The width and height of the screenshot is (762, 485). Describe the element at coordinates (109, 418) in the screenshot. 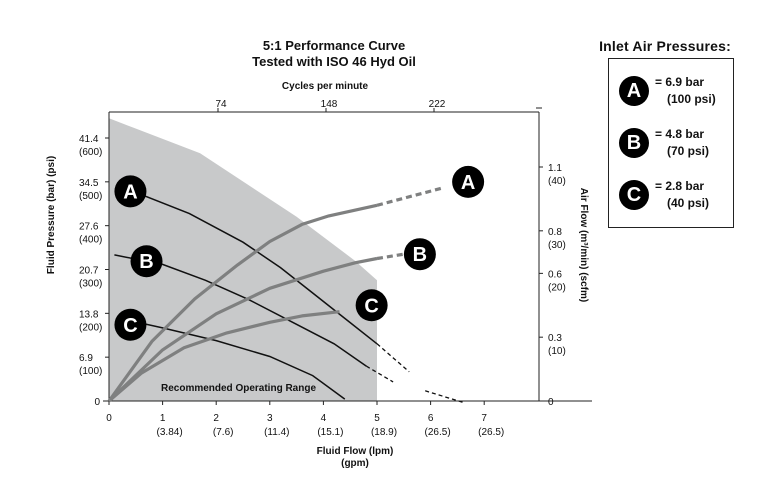

I see `x-tick-label: 0` at that location.